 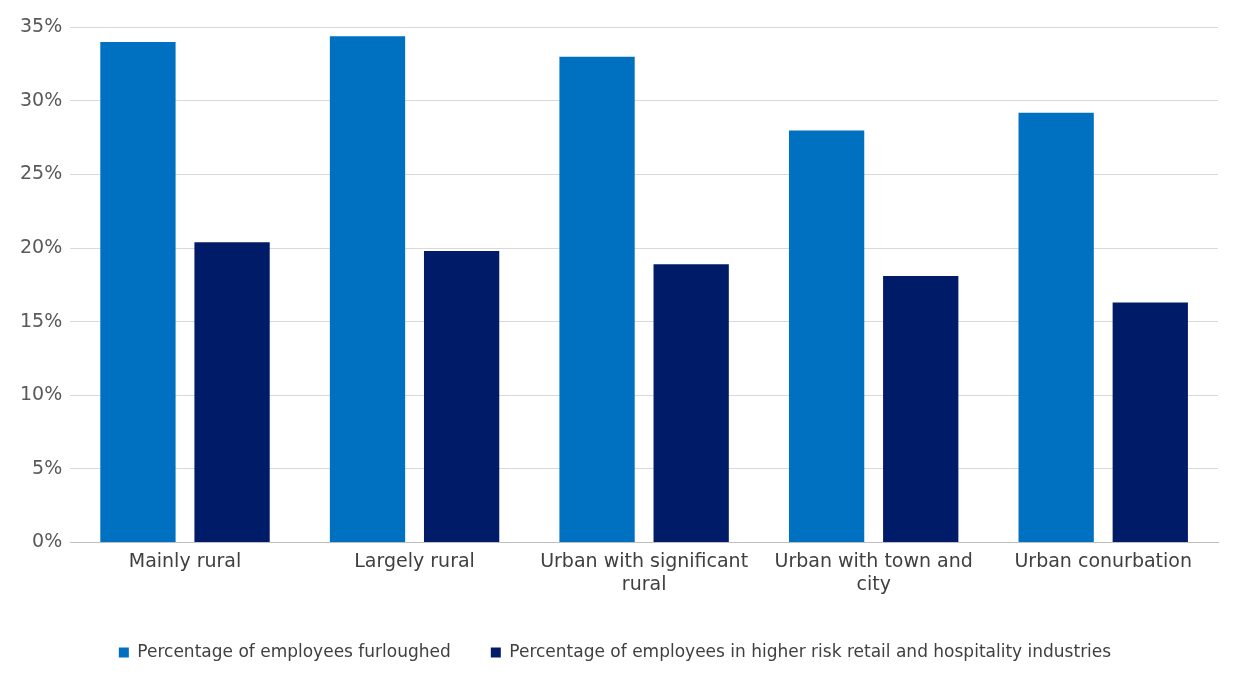 I want to click on x-tick-label: Largely rural, so click(x=414, y=559).